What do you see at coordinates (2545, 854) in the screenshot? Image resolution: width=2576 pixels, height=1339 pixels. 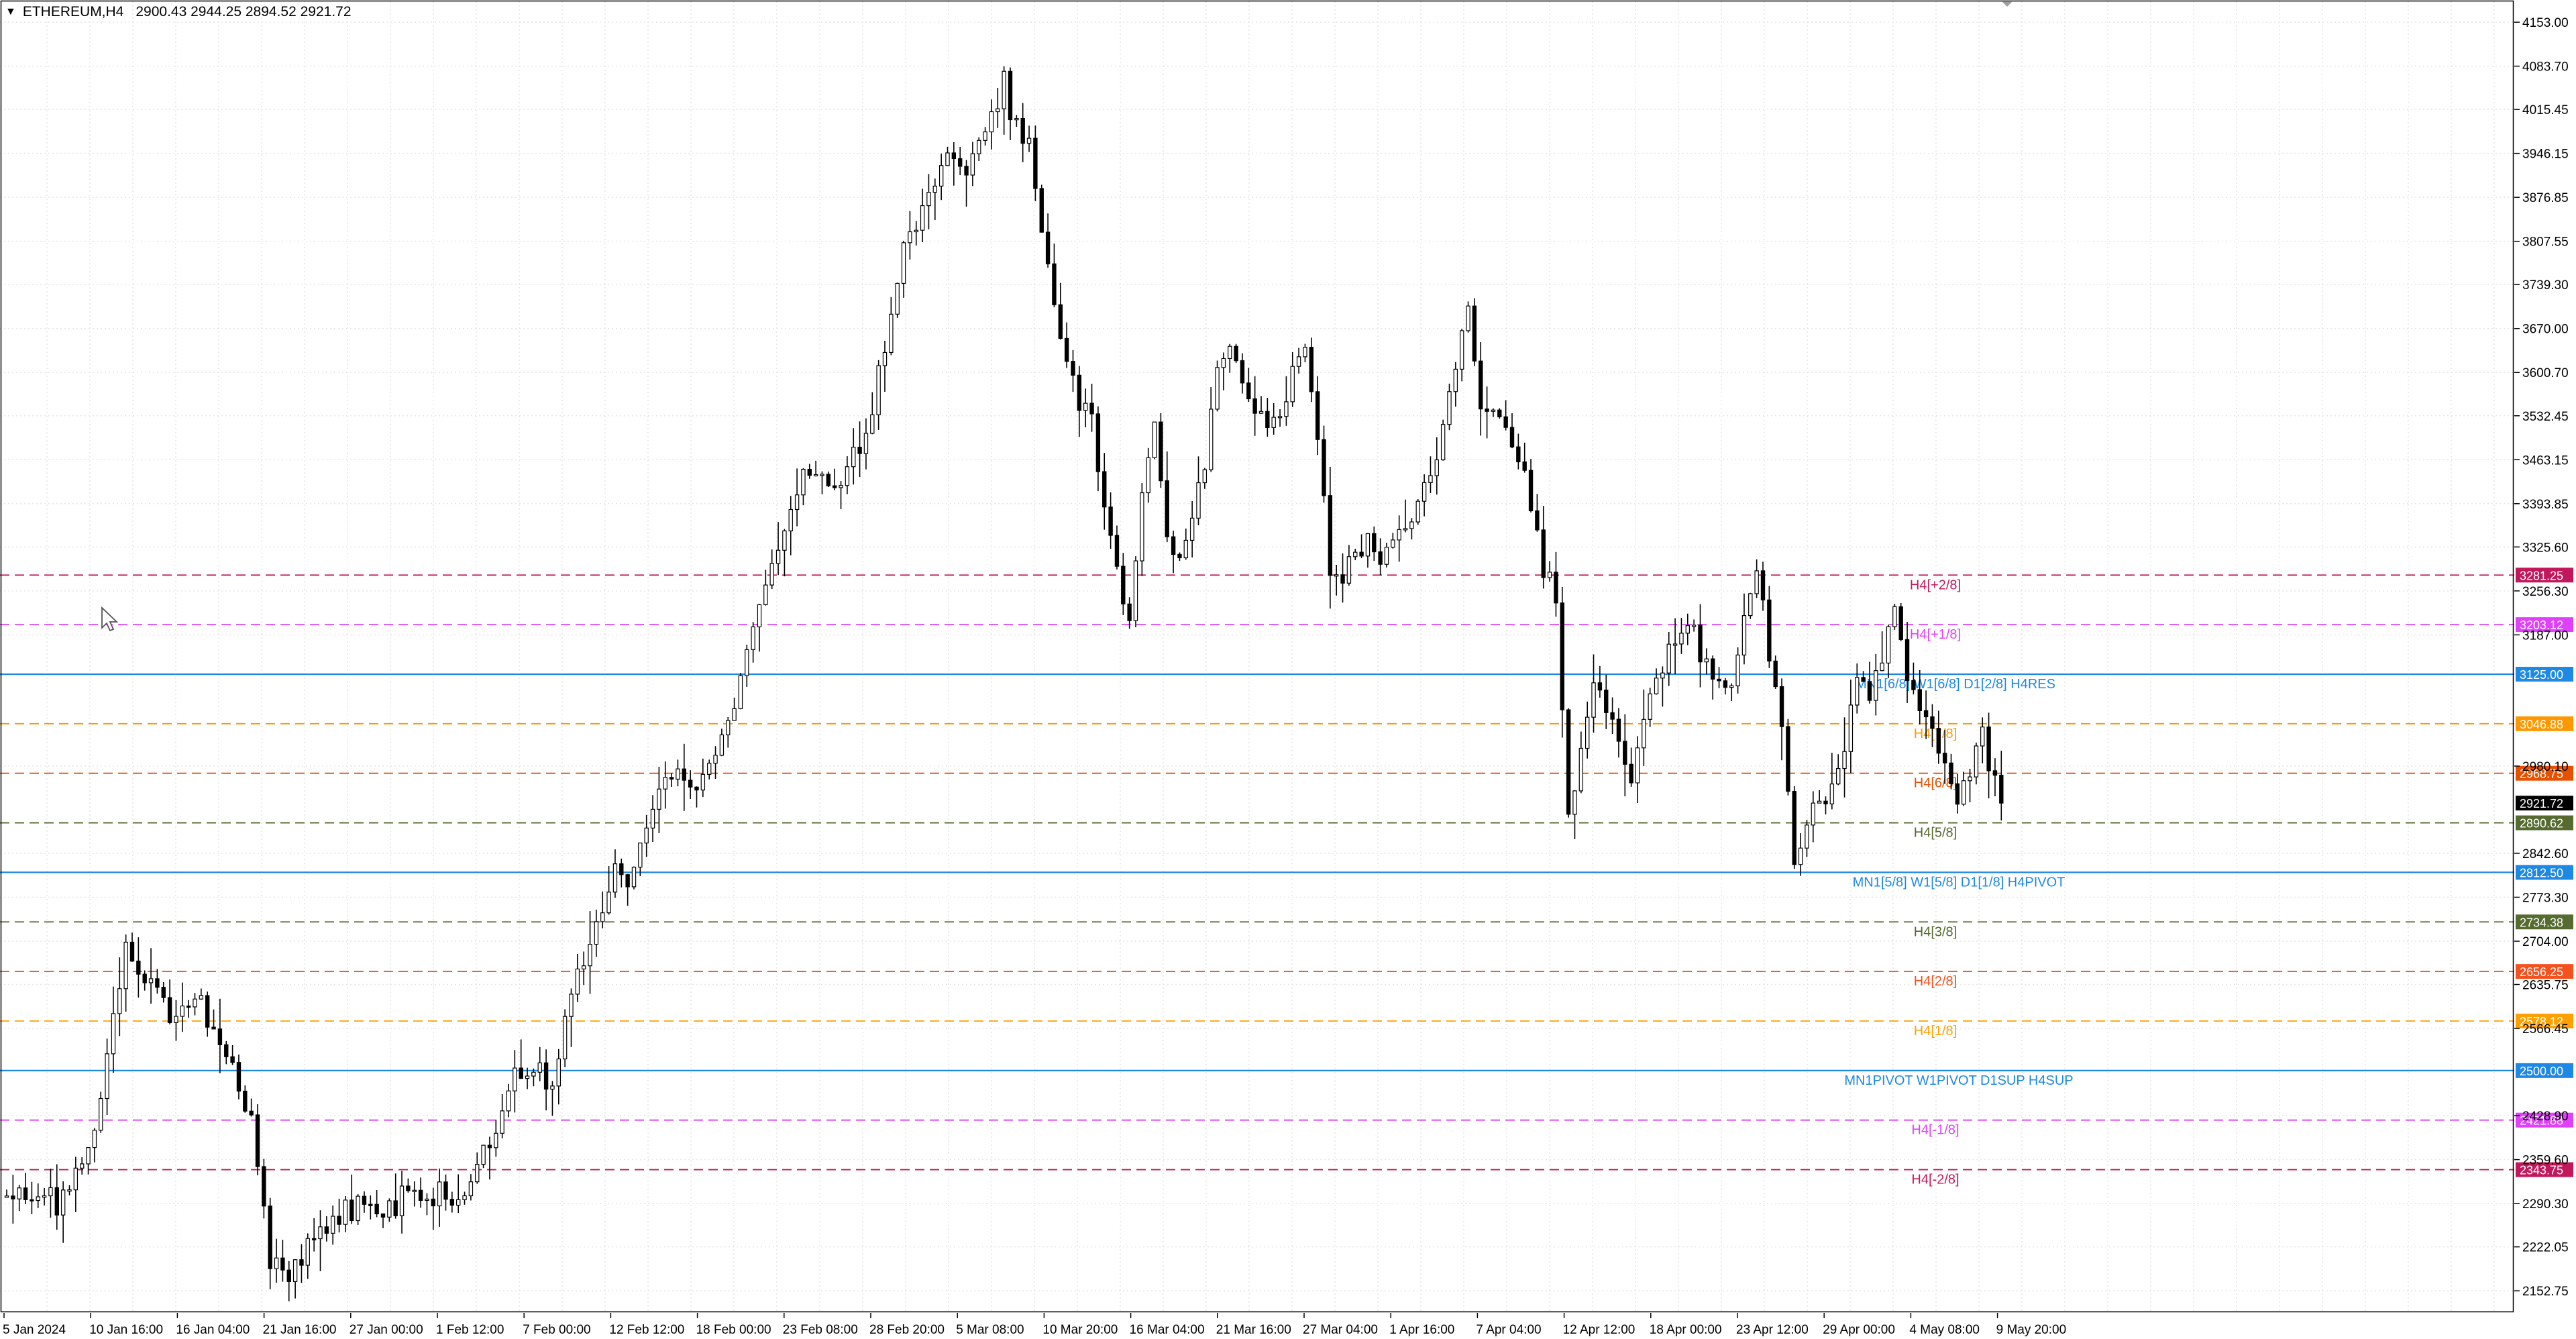 I see `y-axis-tick-label: 2842.60` at bounding box center [2545, 854].